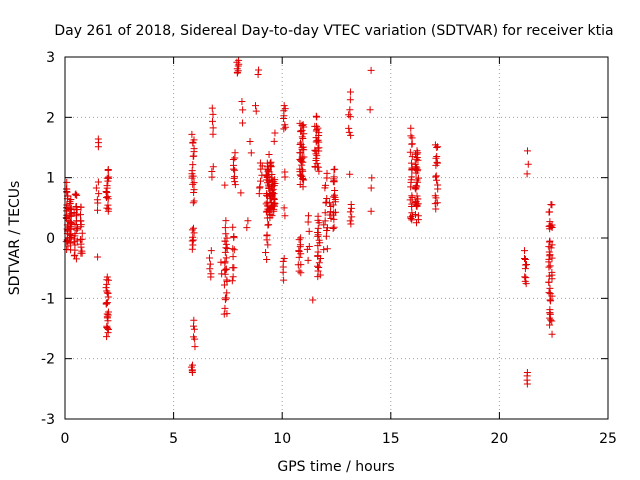 The height and width of the screenshot is (480, 640). Describe the element at coordinates (50, 239) in the screenshot. I see `y-tick-label: 0` at that location.